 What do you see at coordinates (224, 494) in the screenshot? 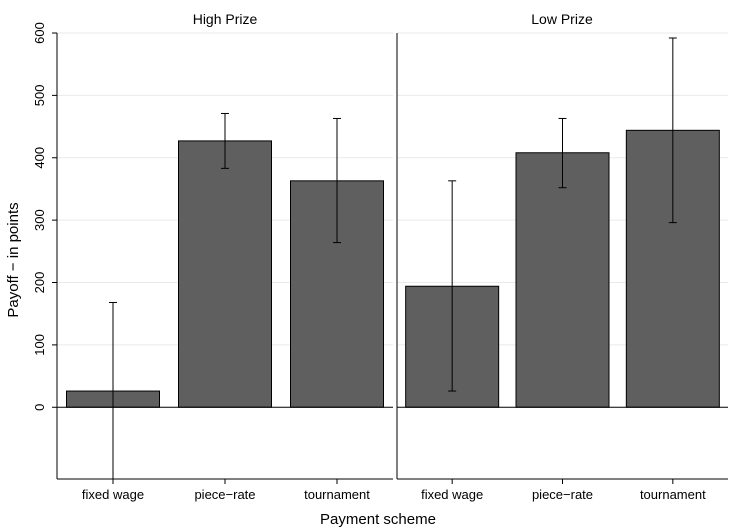
I see `x-tick-label-high-prize-2: piece−rate` at bounding box center [224, 494].